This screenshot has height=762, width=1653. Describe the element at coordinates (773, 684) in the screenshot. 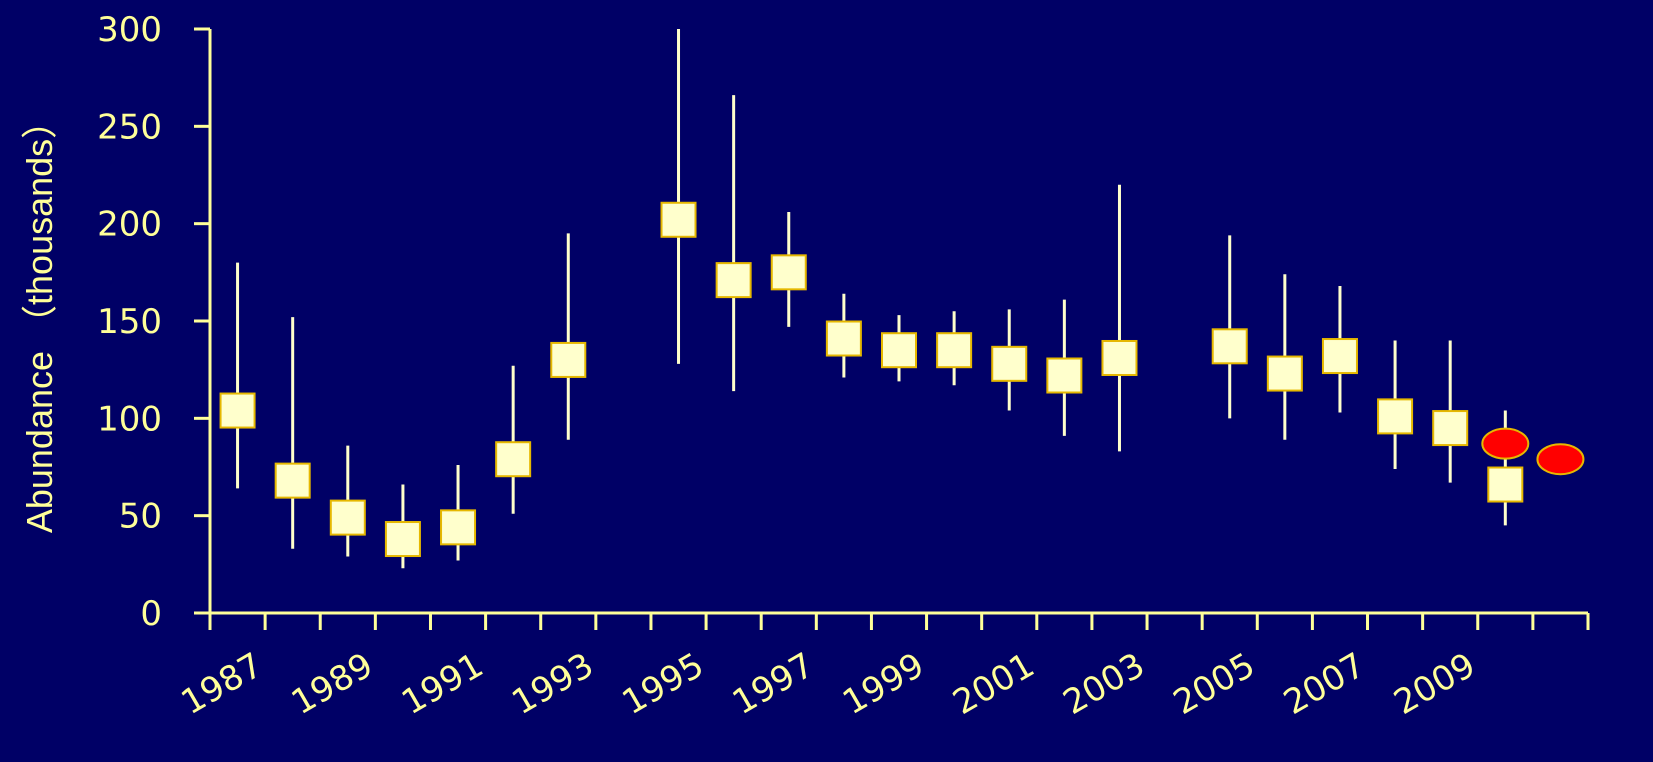

I see `x-tick-label: 1997` at that location.